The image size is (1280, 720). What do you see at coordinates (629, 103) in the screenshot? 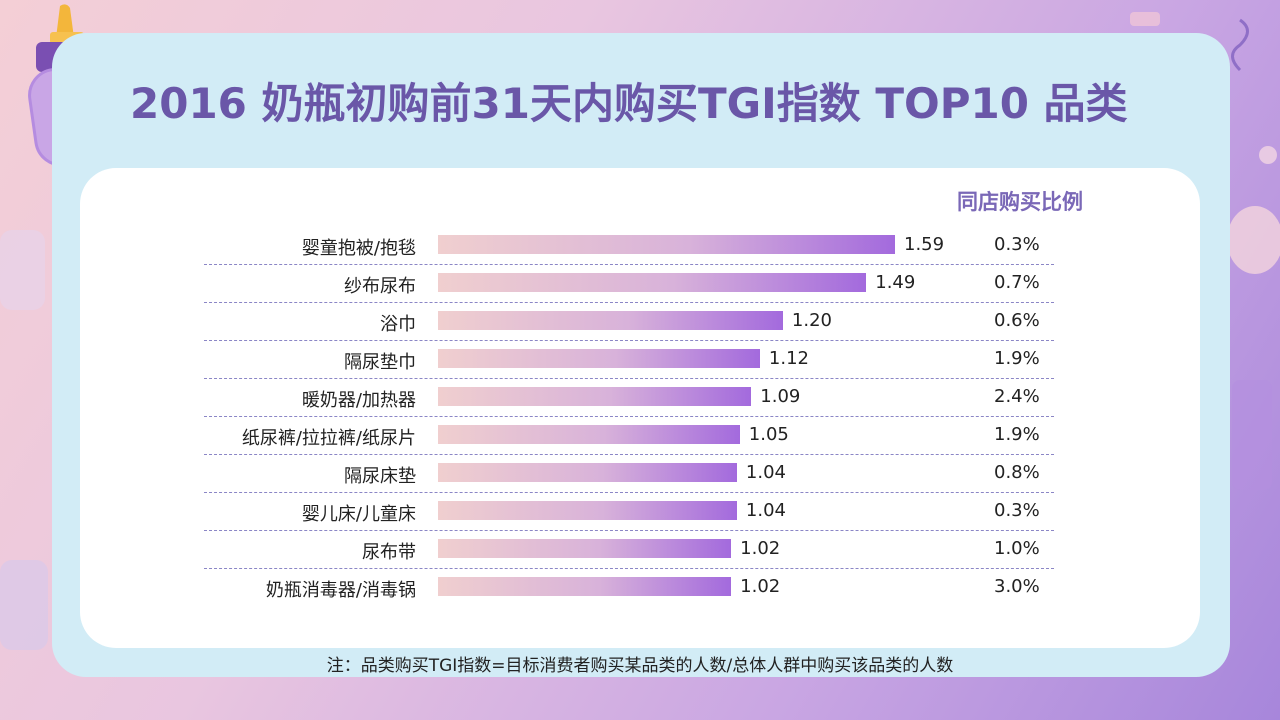
I see `page-title: 2016 奶瓶初购前31天内购买TGI指数 TOP10 品类` at bounding box center [629, 103].